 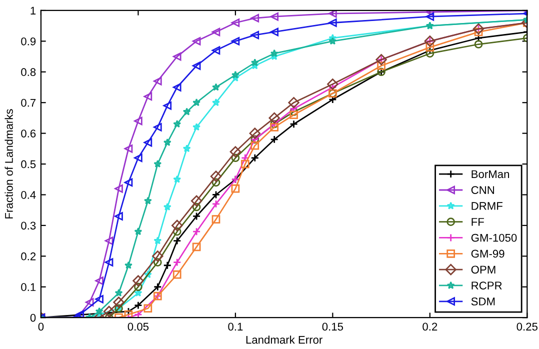 I want to click on x-tick-label: 0.25, so click(x=527, y=326).